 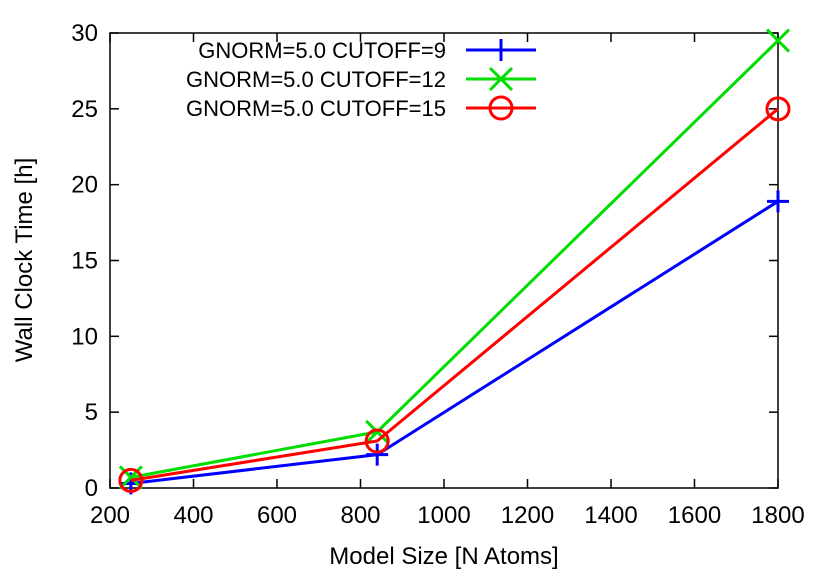 What do you see at coordinates (360, 515) in the screenshot?
I see `x-tick-label: 800` at bounding box center [360, 515].